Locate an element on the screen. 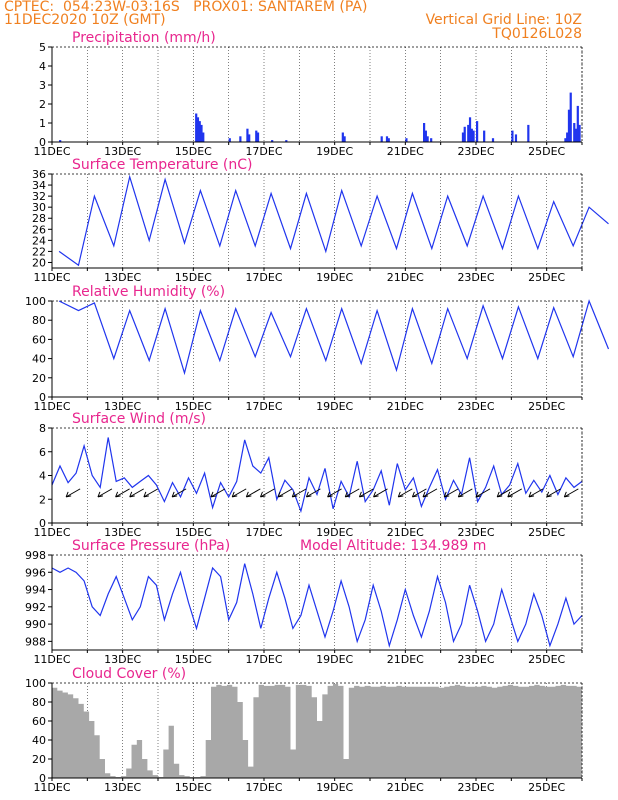  y-tick-label: 60 is located at coordinates (39, 721).